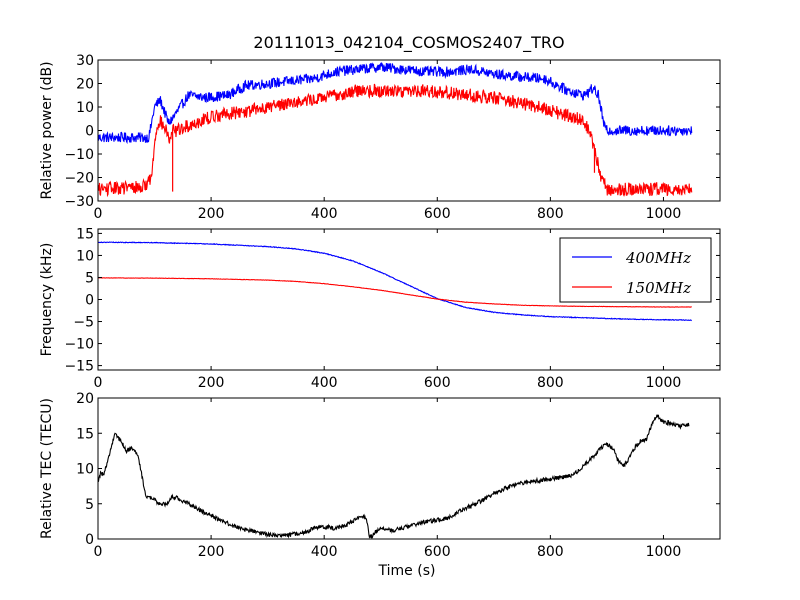  I want to click on y-tick-label: −30, so click(79, 202).